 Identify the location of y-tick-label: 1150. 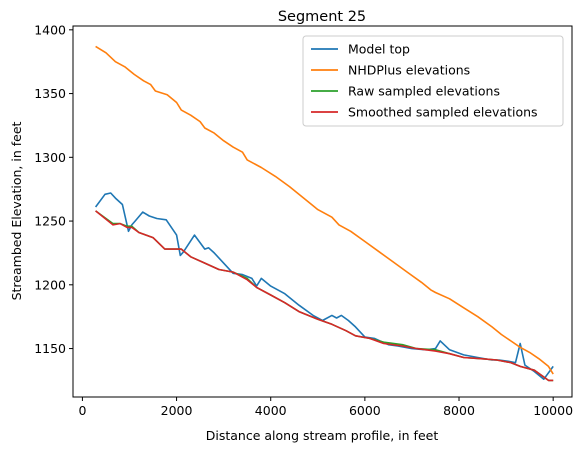
(50, 348).